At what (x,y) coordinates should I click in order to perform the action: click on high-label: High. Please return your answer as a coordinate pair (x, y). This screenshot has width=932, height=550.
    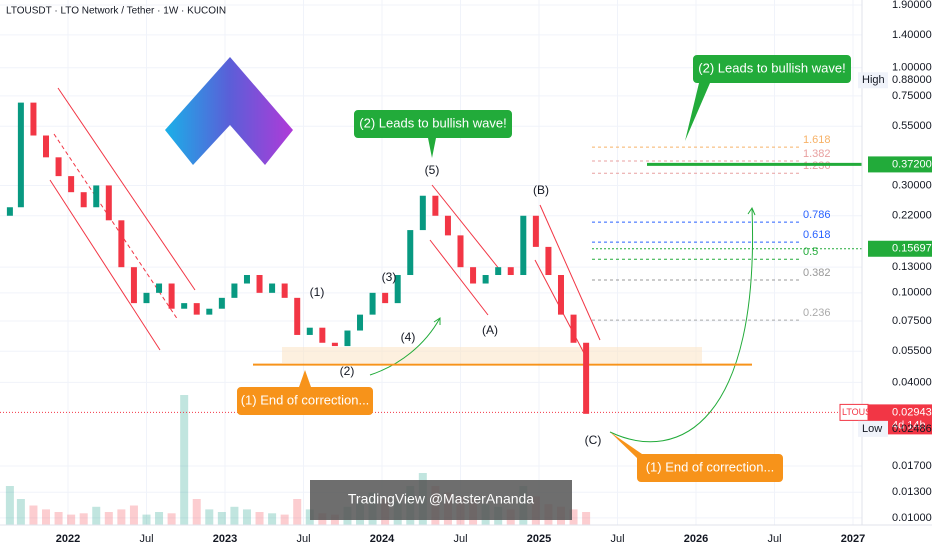
    Looking at the image, I should click on (873, 80).